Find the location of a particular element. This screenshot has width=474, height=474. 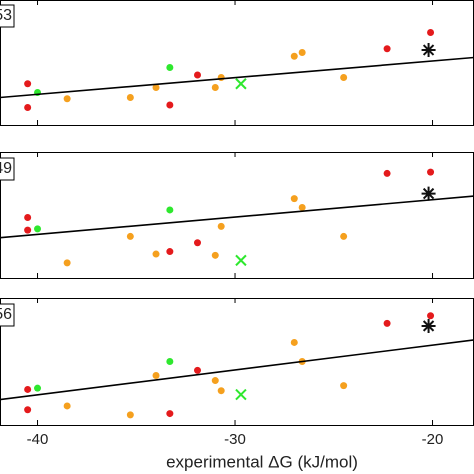

panel-label-text: 49 is located at coordinates (6, 168).